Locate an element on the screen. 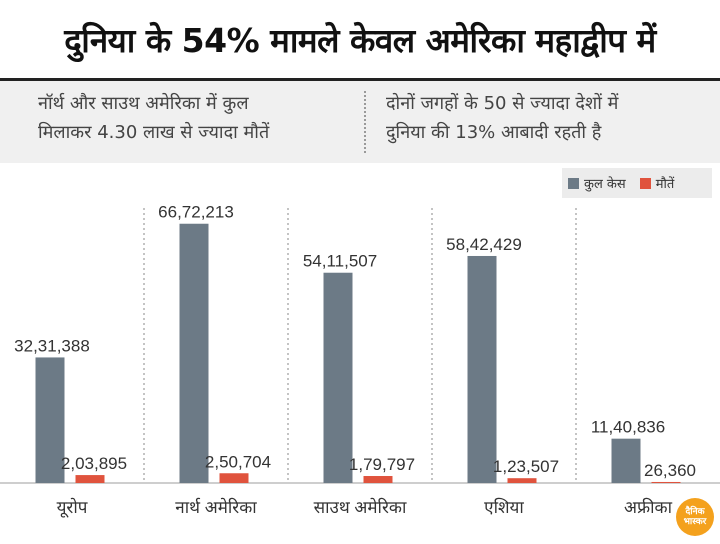 The height and width of the screenshot is (544, 720). subtitle-left-line1: नॉर्थ और साउथ अमेरिका में कुल is located at coordinates (143, 103).